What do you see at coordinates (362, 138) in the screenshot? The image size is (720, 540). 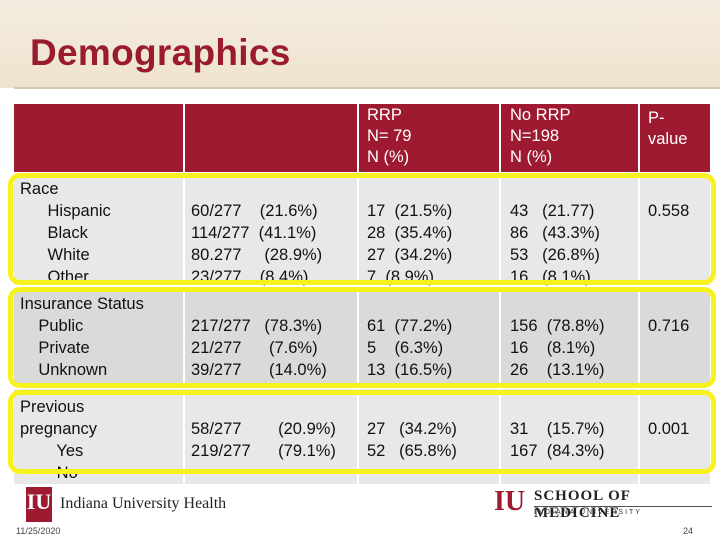 I see `table-header-row` at bounding box center [362, 138].